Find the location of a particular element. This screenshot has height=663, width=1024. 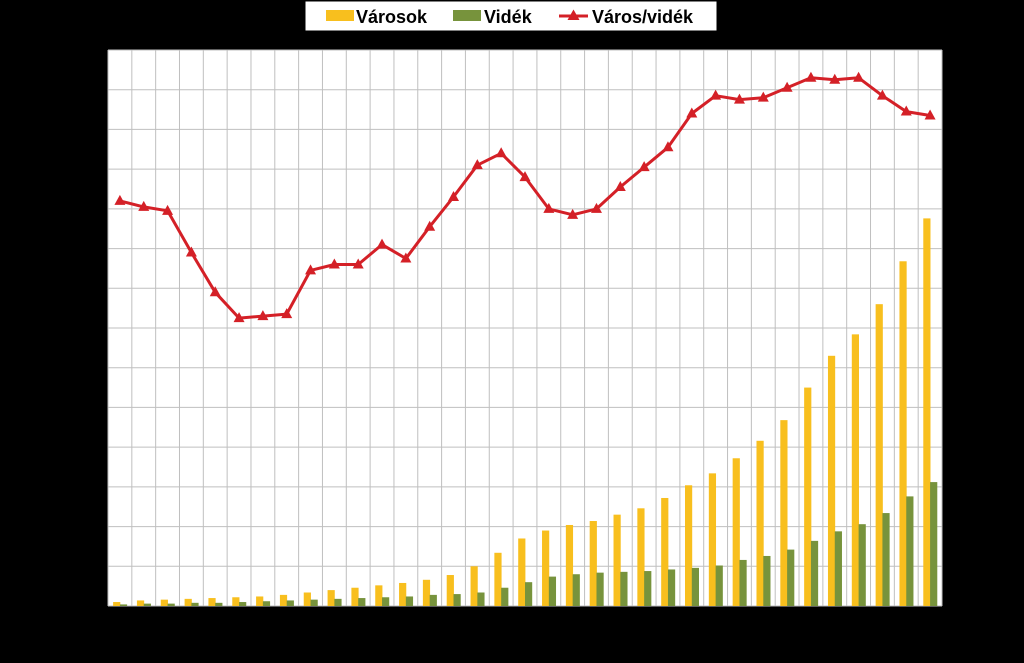

legend-swatch-ratio-marker is located at coordinates (573, 14).